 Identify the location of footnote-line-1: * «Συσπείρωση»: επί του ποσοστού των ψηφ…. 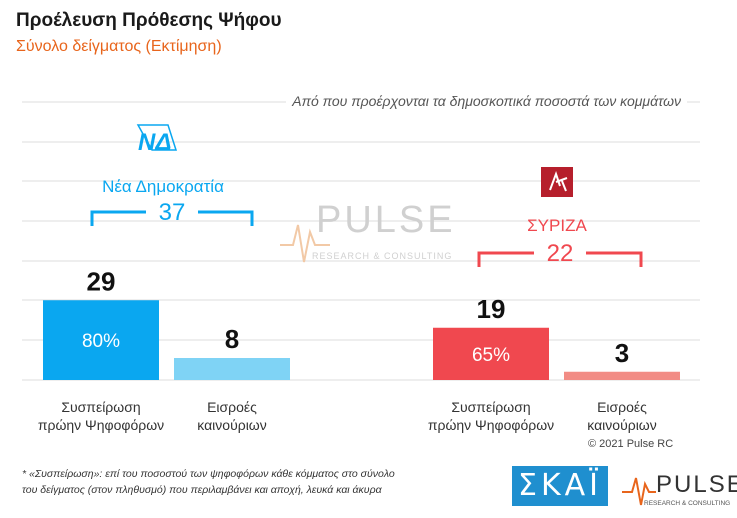
(208, 474).